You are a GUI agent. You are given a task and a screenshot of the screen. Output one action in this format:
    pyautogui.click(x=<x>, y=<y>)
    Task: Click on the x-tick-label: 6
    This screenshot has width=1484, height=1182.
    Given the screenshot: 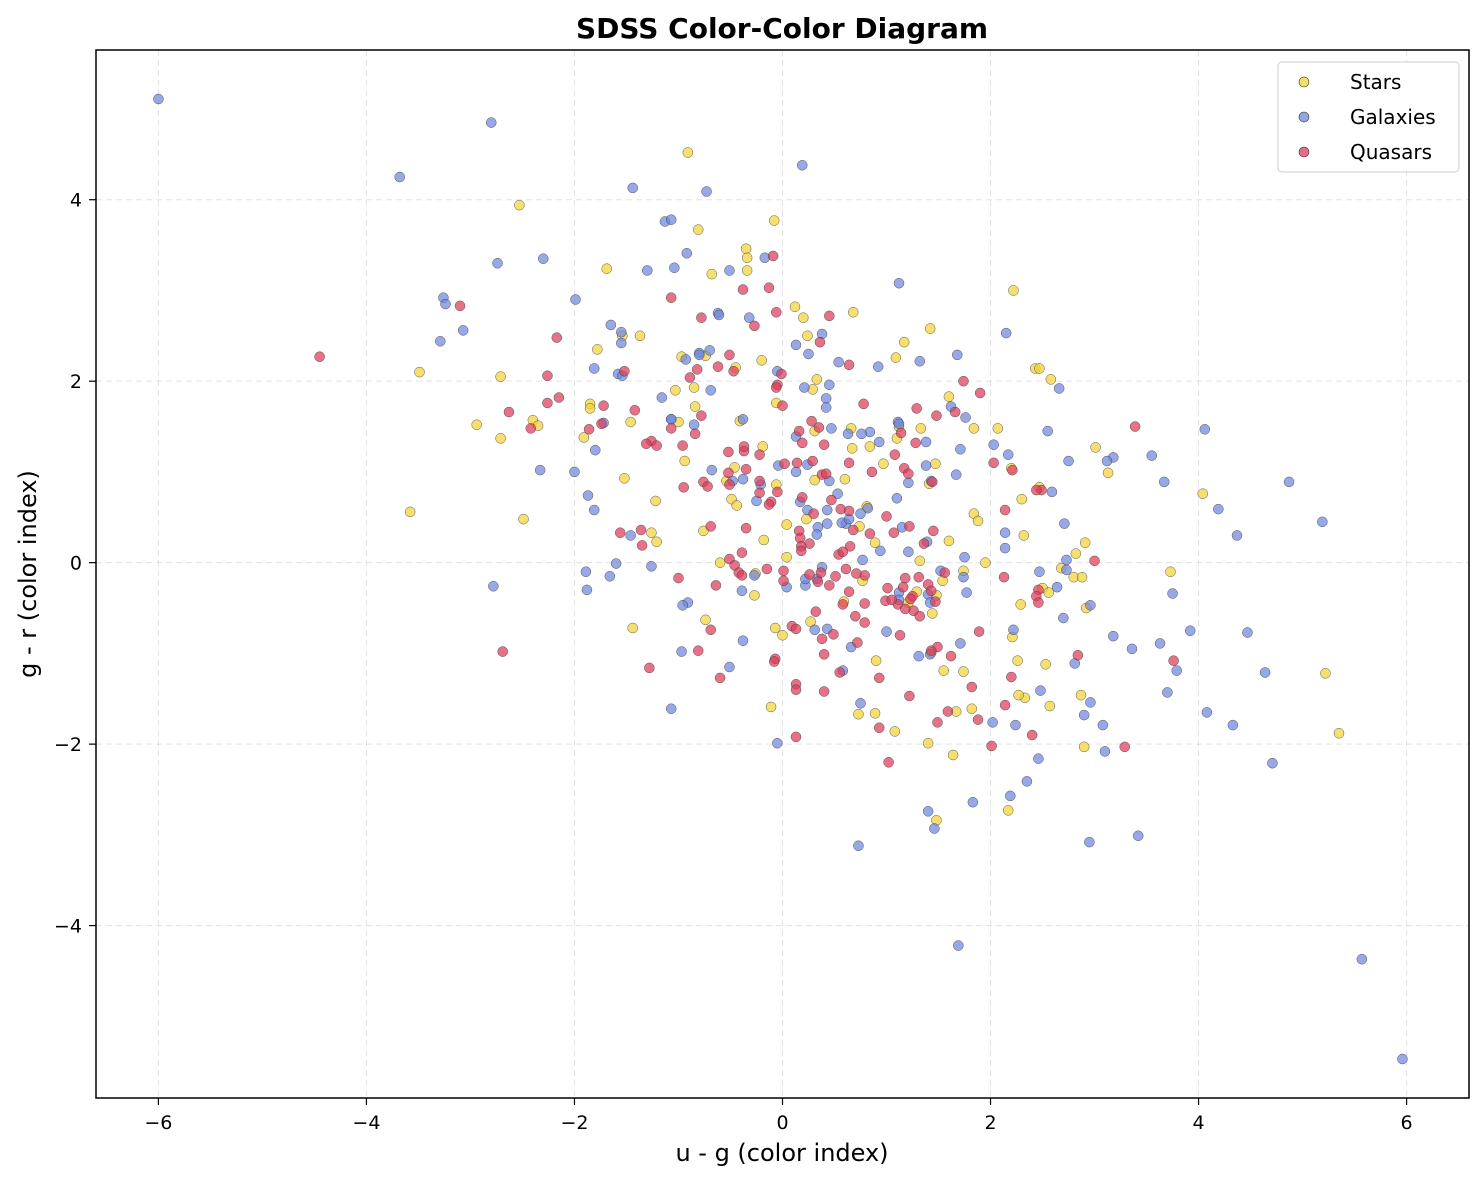 What is the action you would take?
    pyautogui.click(x=1407, y=1123)
    